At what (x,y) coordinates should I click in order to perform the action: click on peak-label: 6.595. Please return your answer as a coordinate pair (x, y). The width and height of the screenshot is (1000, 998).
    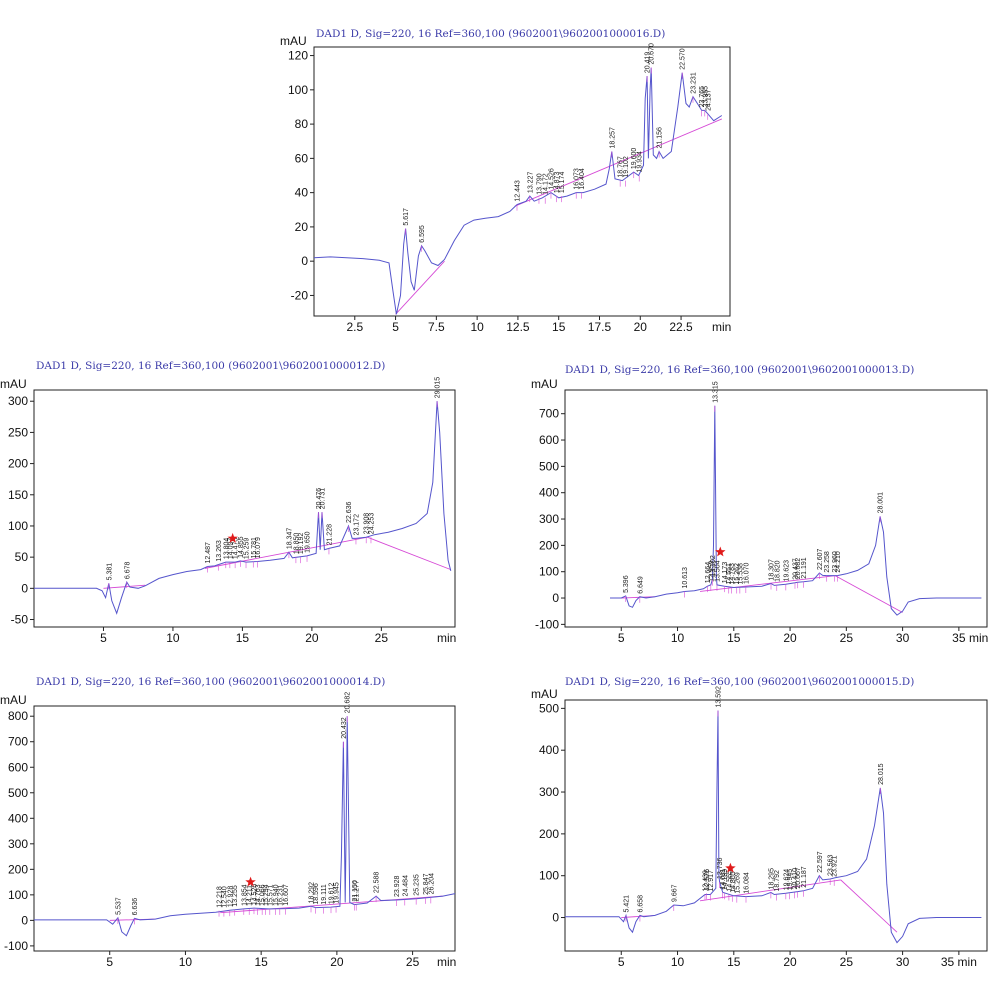
    Looking at the image, I should click on (422, 234).